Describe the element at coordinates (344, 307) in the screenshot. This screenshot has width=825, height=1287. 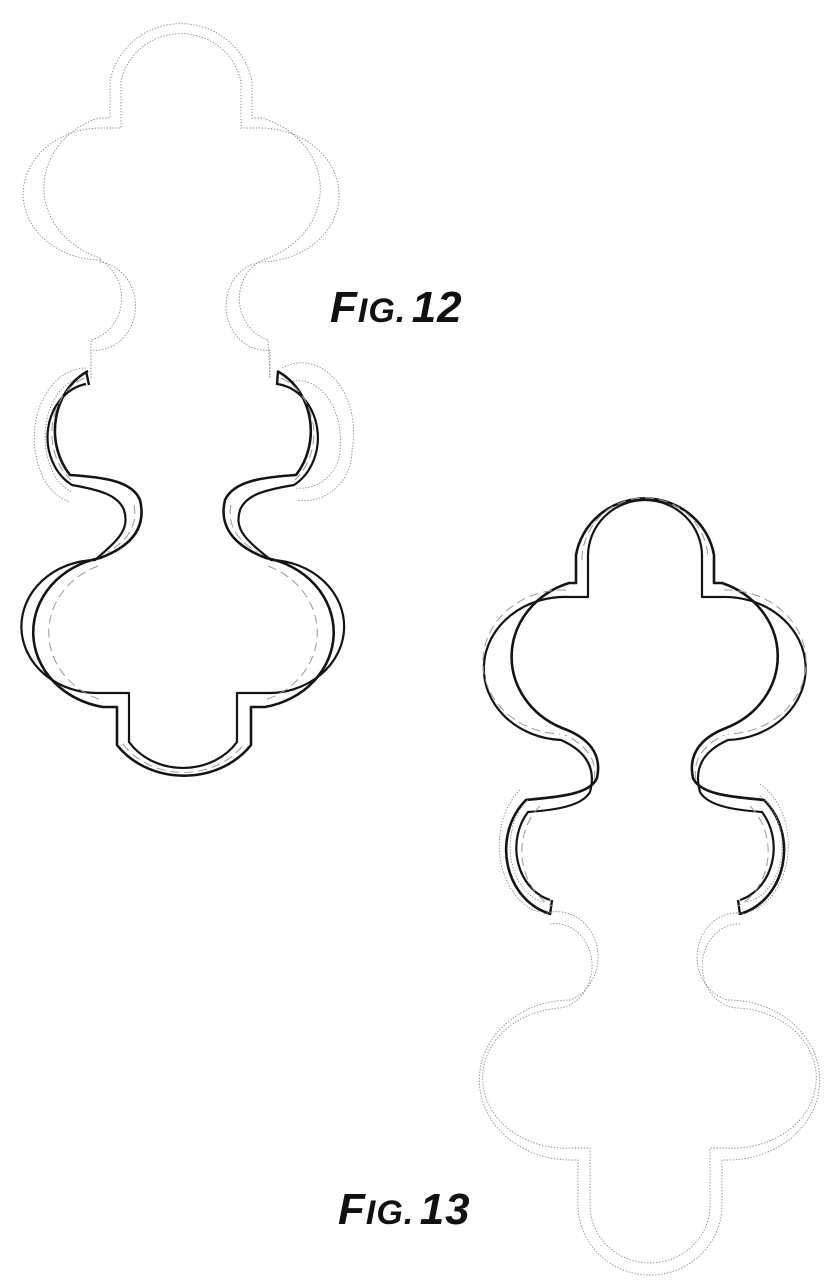
I see `figure-12-prefix: F` at that location.